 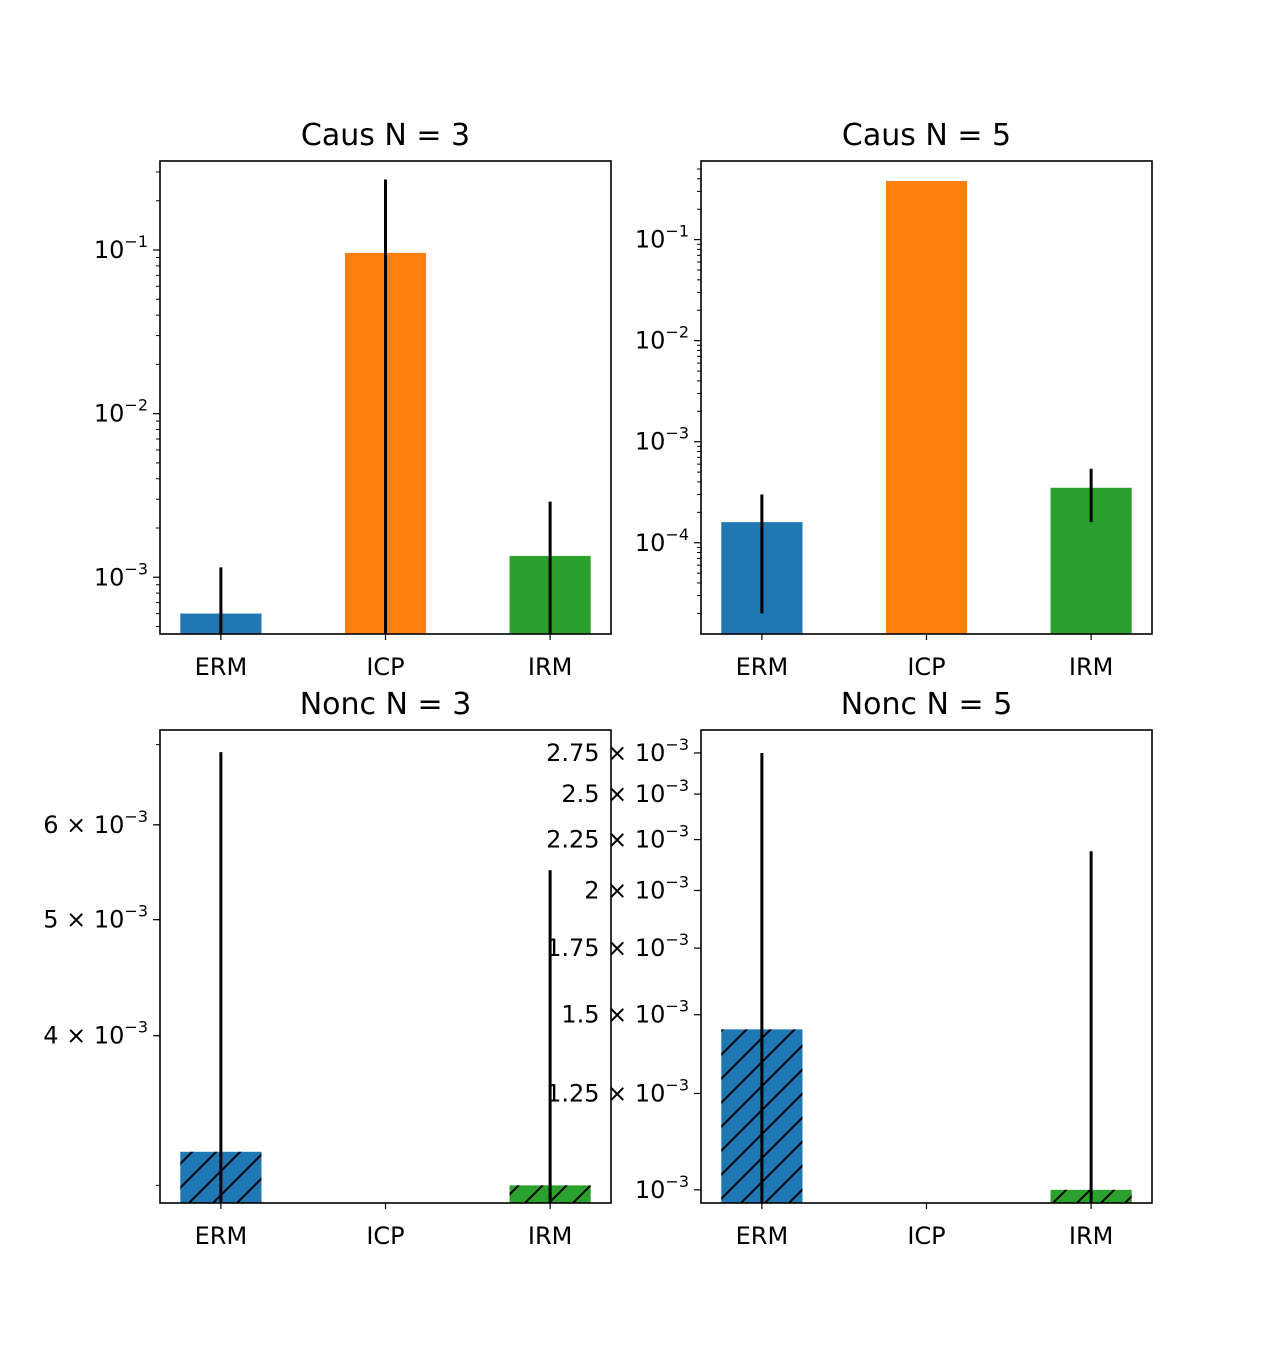 I want to click on y-tick-label: 6 × 10⁻³, so click(x=95, y=823).